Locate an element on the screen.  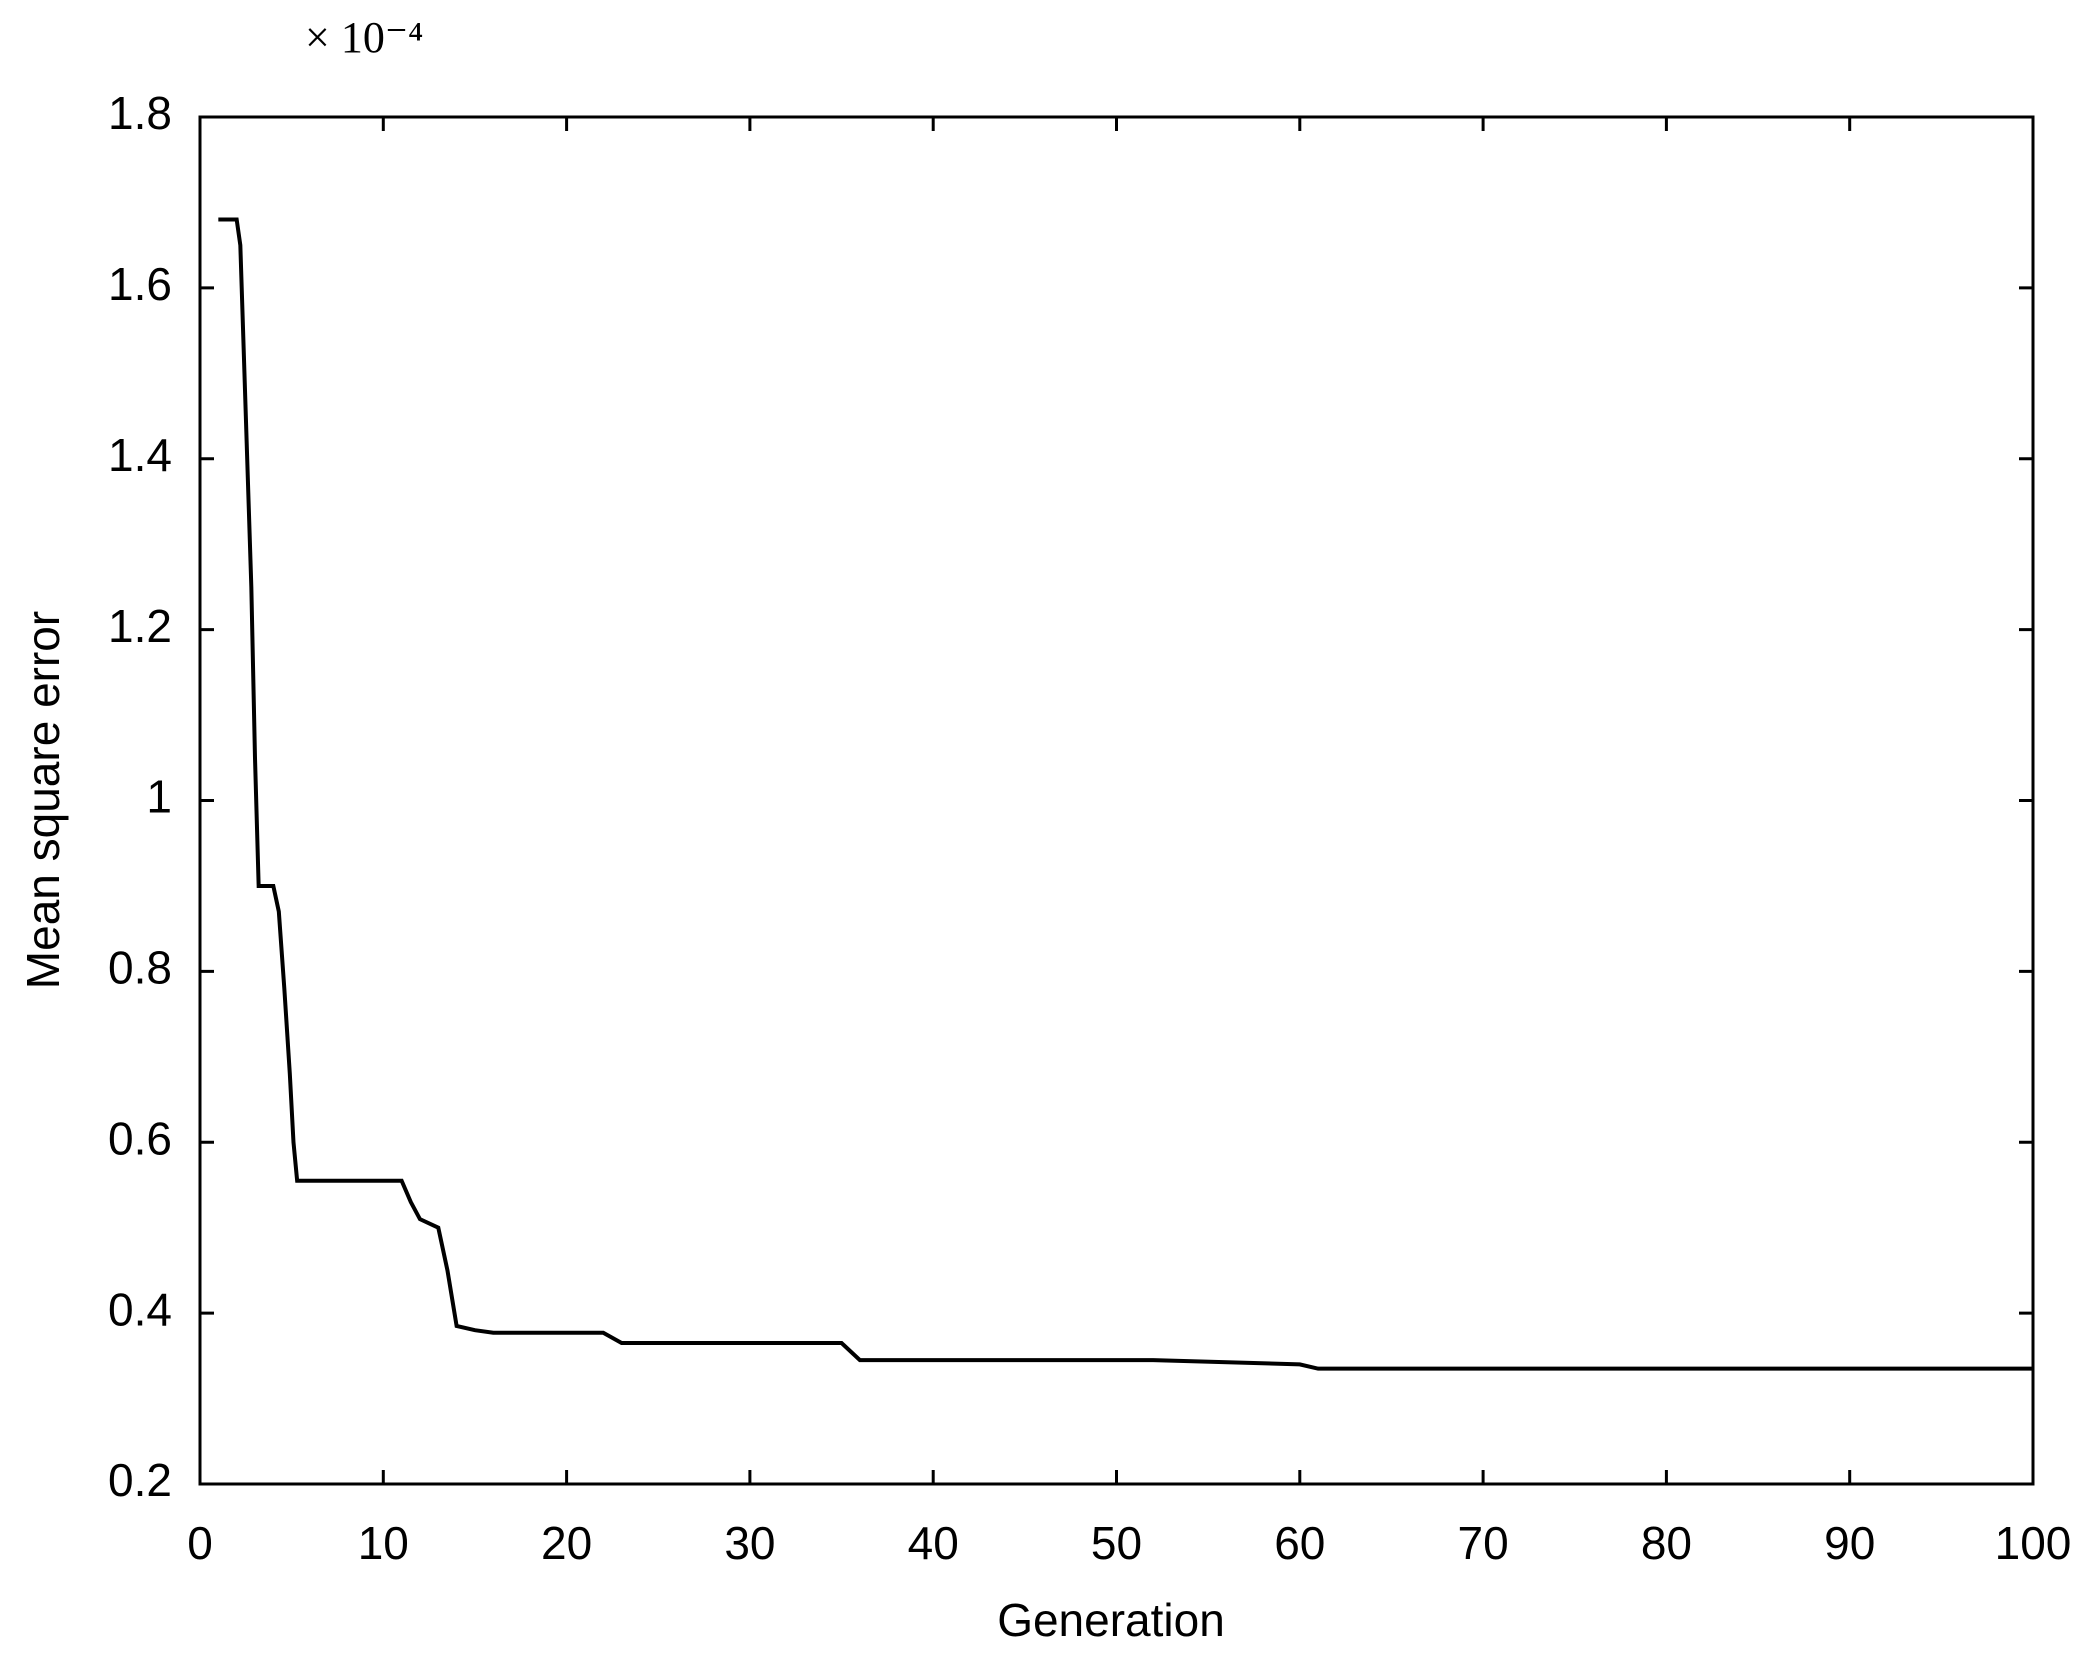
x-tick-label: 80 is located at coordinates (1666, 1543).